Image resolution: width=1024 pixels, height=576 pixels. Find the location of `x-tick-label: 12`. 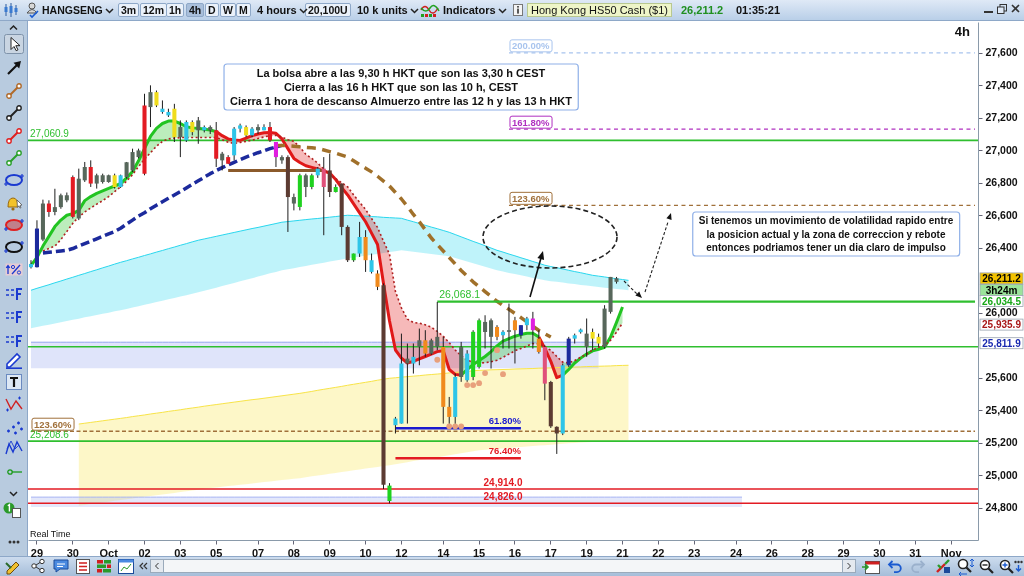

x-tick-label: 12 is located at coordinates (401, 552).